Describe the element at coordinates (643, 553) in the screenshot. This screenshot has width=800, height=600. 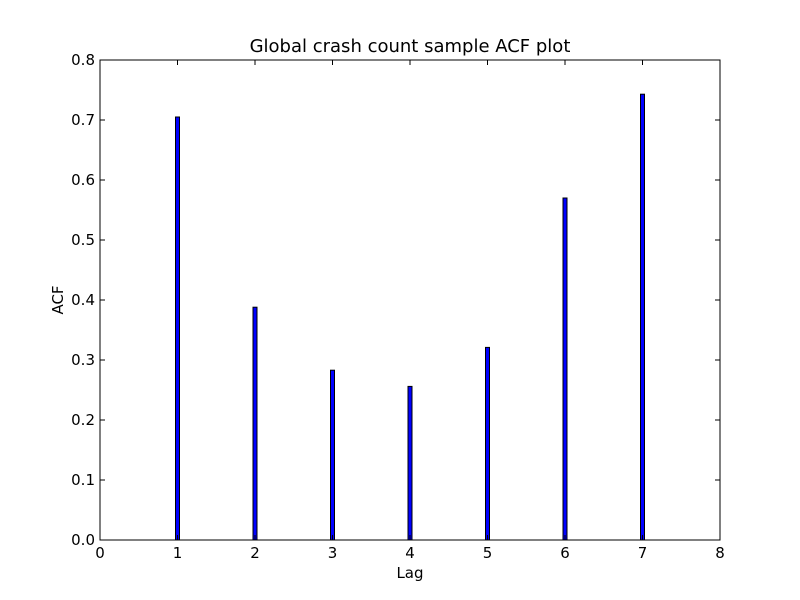
I see `x-tick-label: 7` at that location.